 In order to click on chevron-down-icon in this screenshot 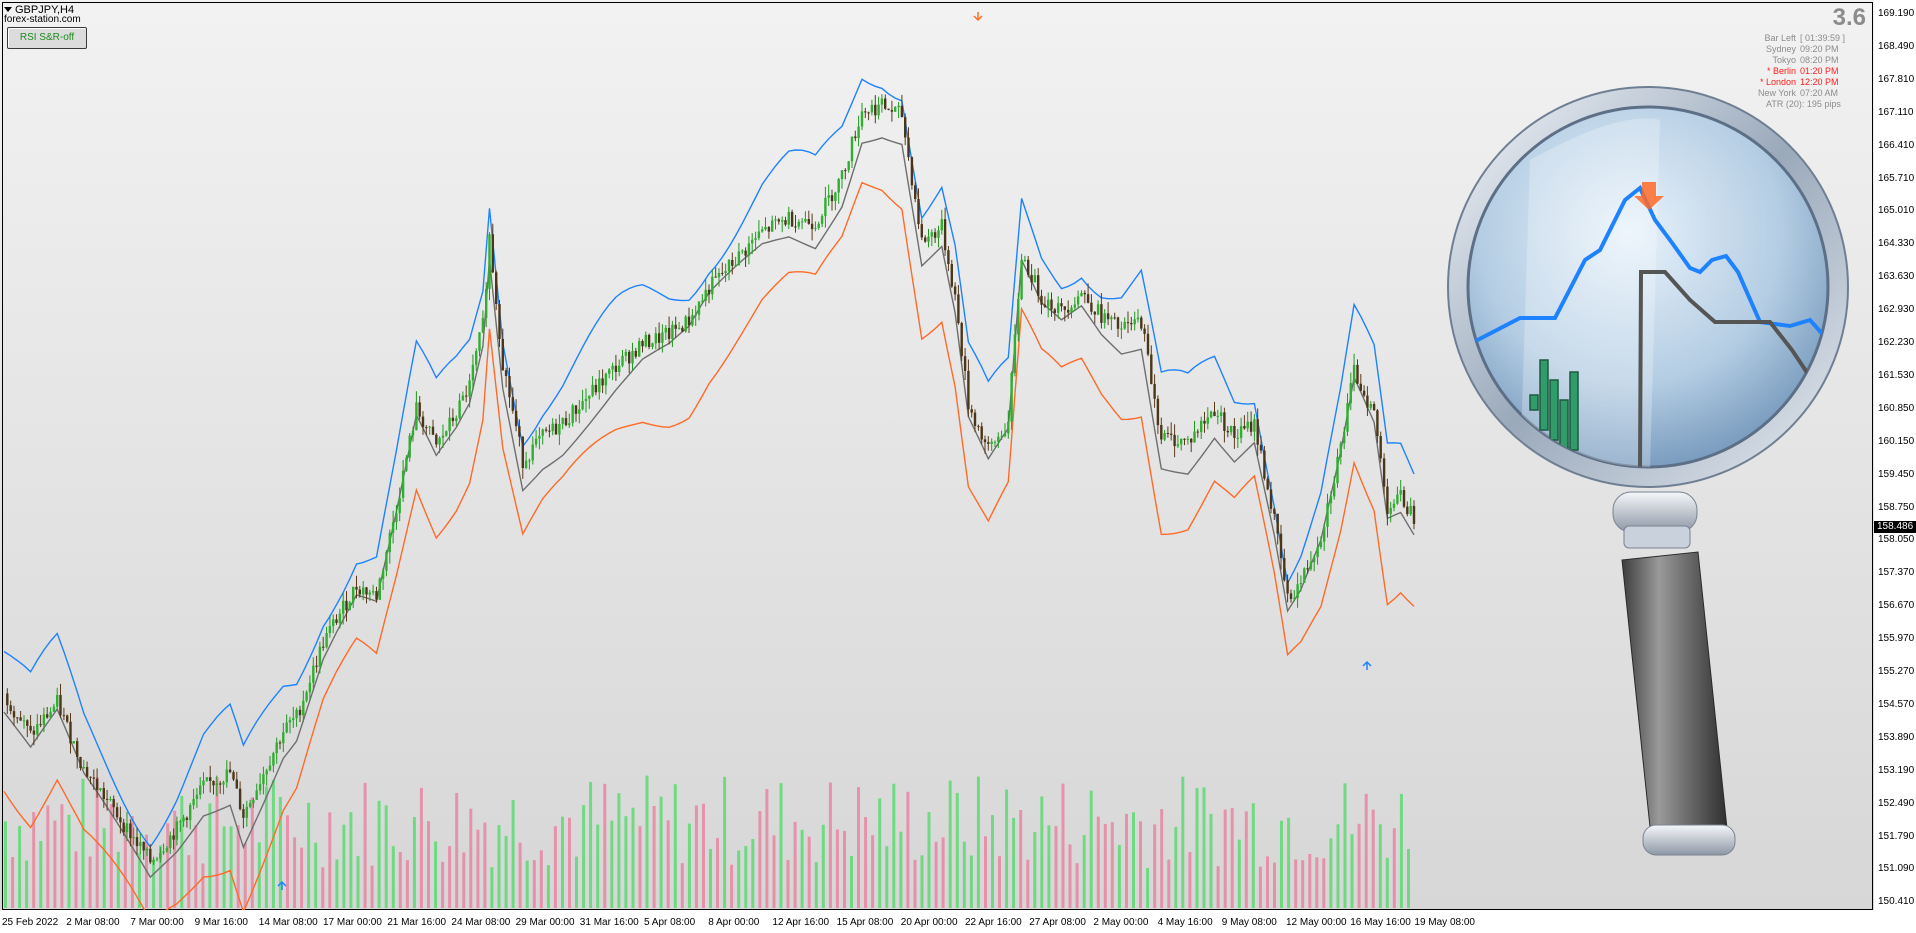, I will do `click(8, 9)`.